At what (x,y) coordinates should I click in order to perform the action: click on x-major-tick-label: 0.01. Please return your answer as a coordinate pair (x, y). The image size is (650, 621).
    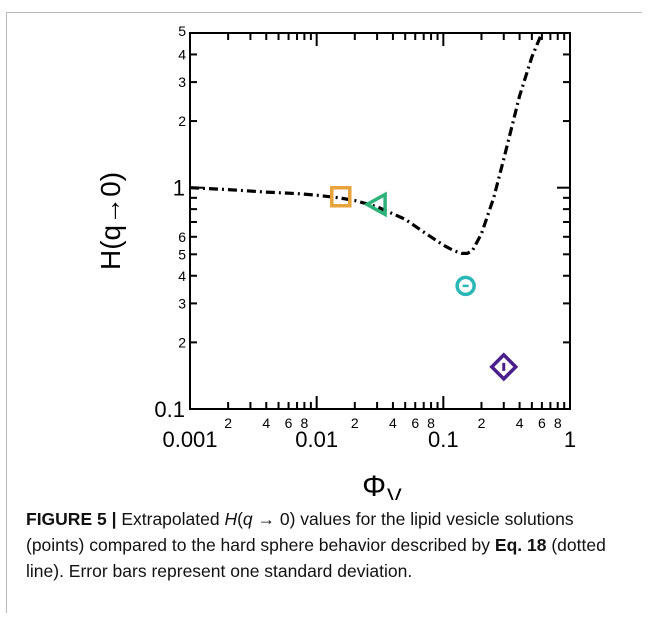
    Looking at the image, I should click on (316, 439).